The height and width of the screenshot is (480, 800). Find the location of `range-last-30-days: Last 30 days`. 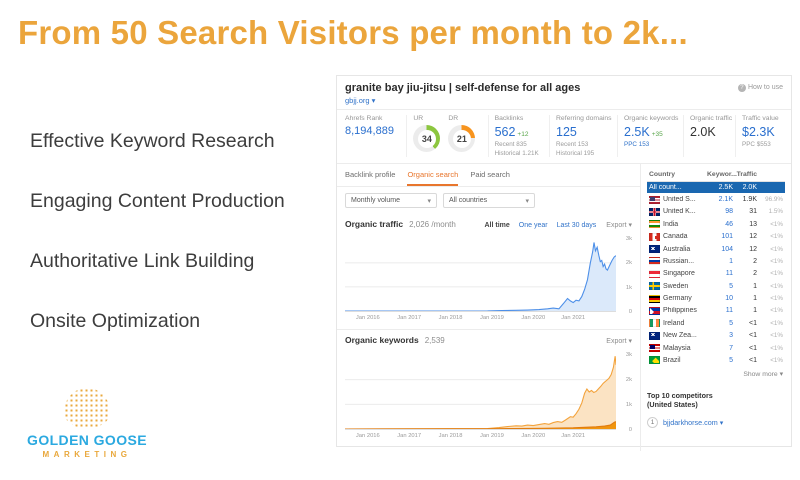

range-last-30-days: Last 30 days is located at coordinates (576, 225).